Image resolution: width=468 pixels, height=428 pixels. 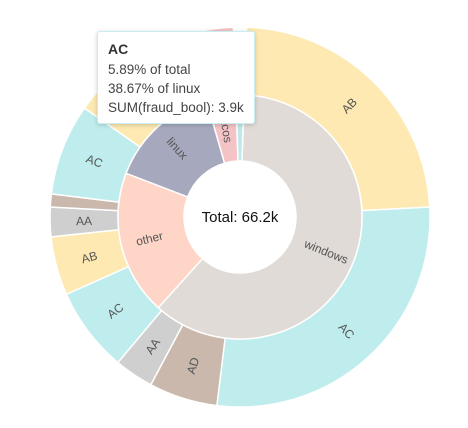 What do you see at coordinates (150, 239) in the screenshot?
I see `inner-label-other: other` at bounding box center [150, 239].